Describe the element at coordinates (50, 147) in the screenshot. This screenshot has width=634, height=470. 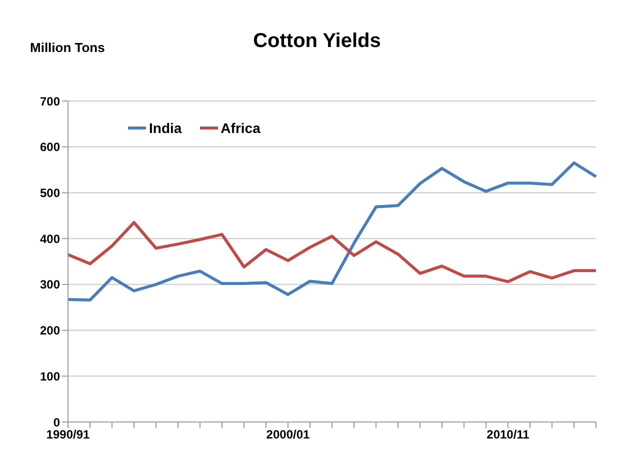
I see `y-tick-label: 600` at that location.